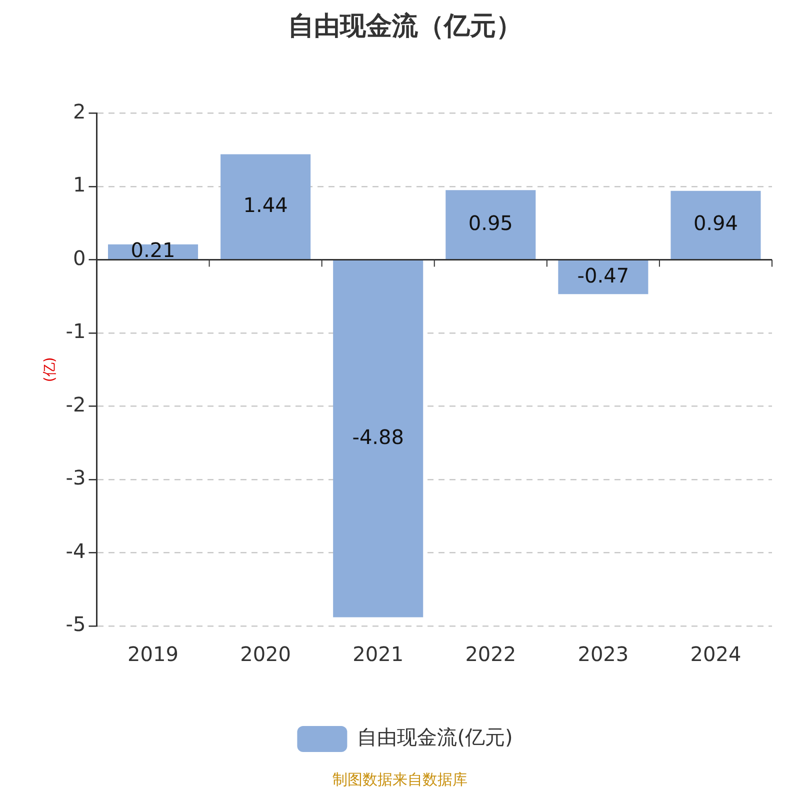 The height and width of the screenshot is (800, 800). I want to click on y-tick-label: 1, so click(79, 184).